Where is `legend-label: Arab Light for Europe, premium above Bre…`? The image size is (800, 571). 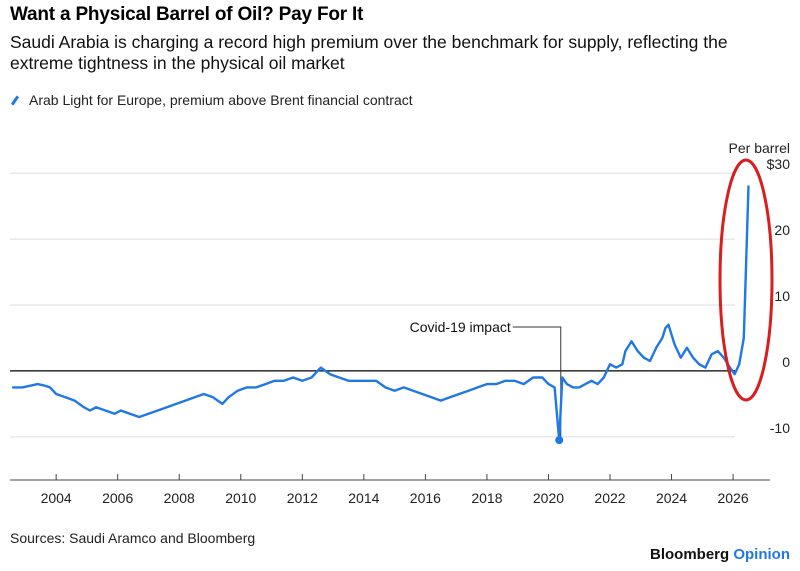
legend-label: Arab Light for Europe, premium above Bre… is located at coordinates (221, 100).